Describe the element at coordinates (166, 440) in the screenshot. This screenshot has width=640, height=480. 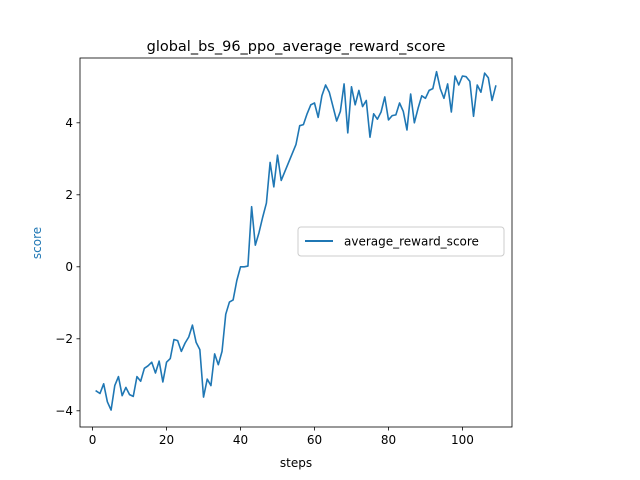
I see `x-tick-label-1: 20` at that location.